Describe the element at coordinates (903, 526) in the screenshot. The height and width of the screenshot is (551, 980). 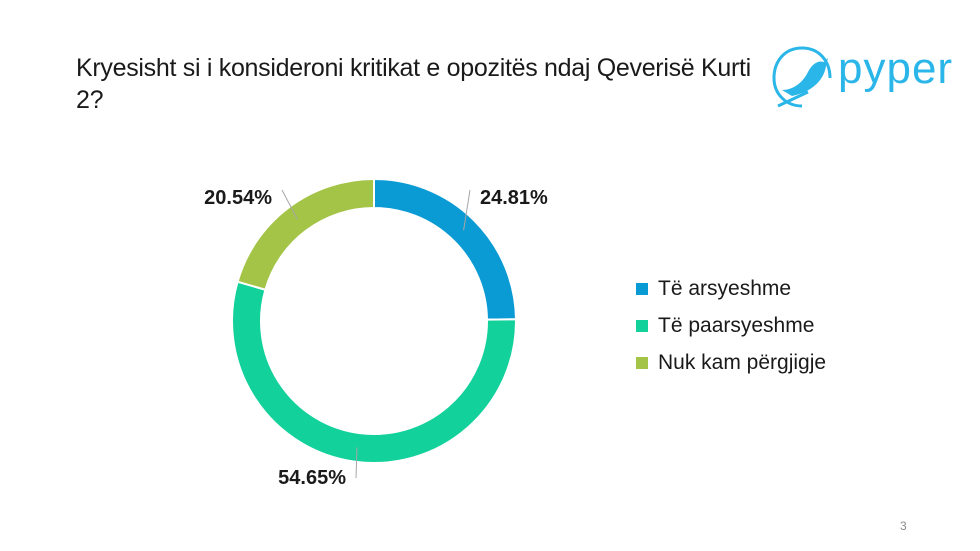
I see `page-number: 3` at that location.